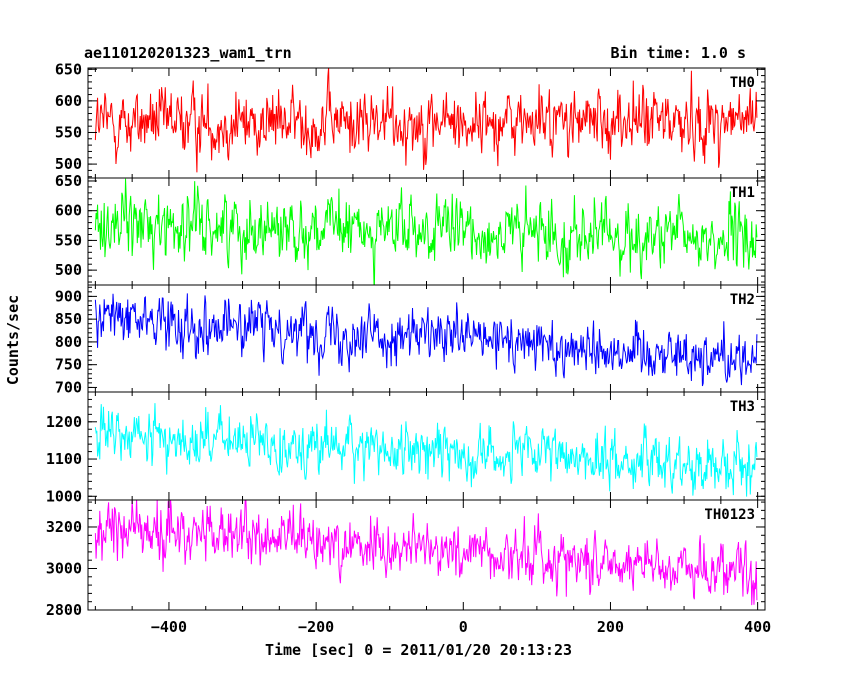 The image size is (850, 680). Describe the element at coordinates (426, 340) in the screenshot. I see `series-line-th2` at that location.